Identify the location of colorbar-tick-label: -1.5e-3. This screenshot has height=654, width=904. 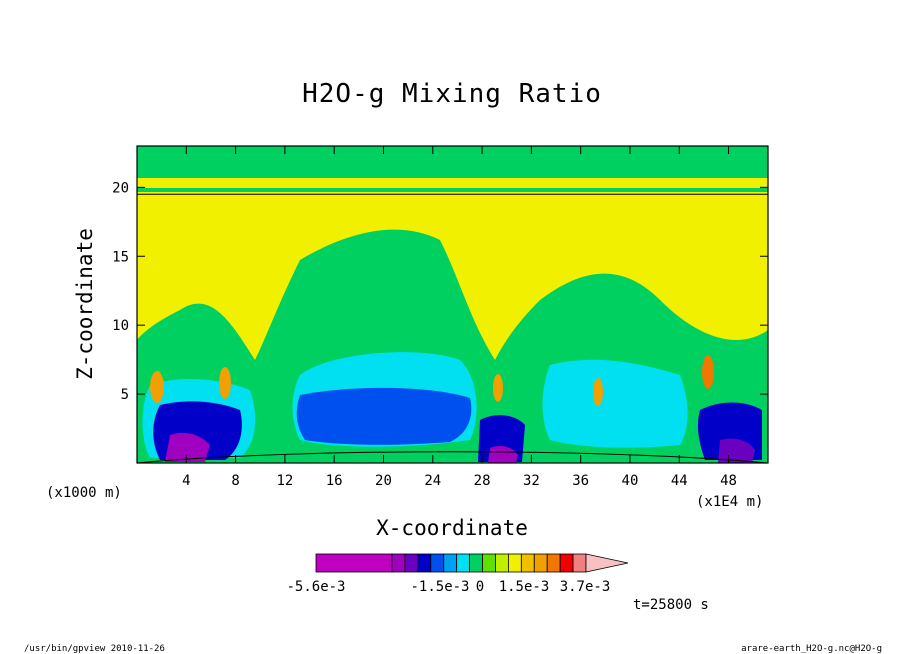
(439, 587).